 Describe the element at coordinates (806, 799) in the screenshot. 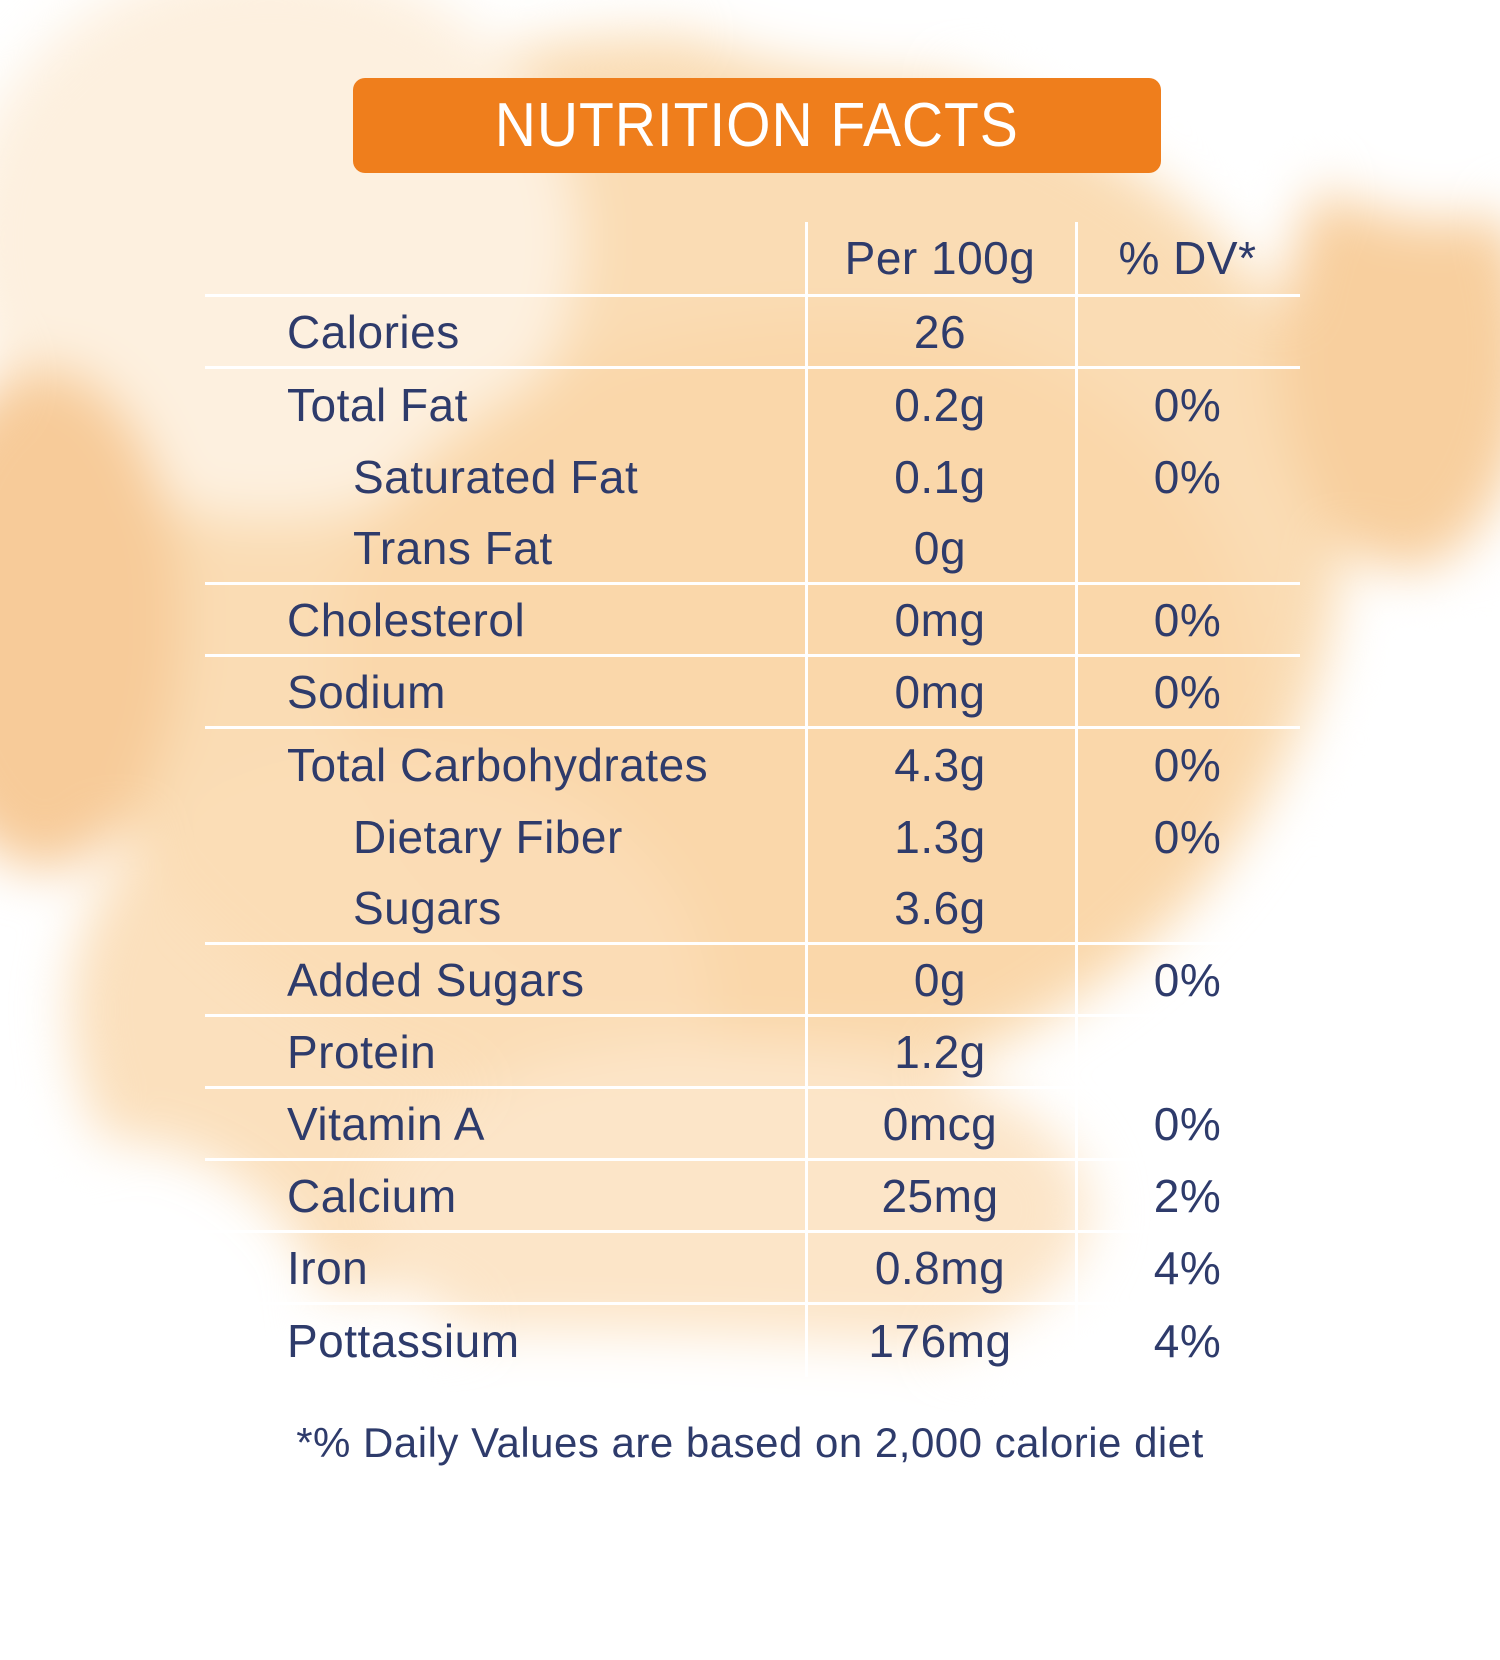

I see `column-divider-left` at that location.